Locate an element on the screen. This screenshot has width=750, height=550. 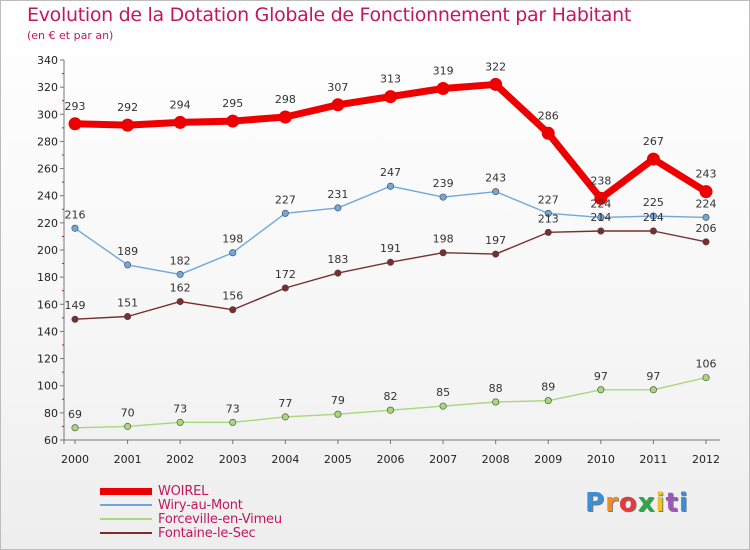
legend-item: Fontaine-le-Sec is located at coordinates (191, 533).